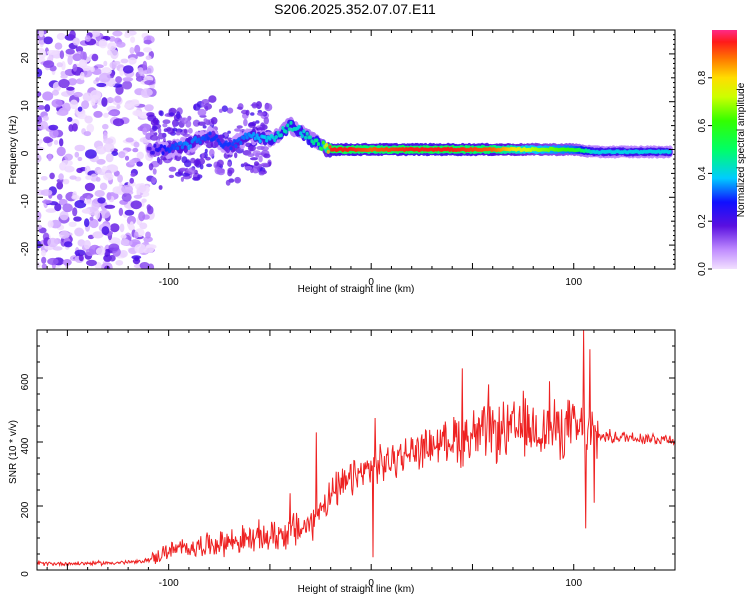 This screenshot has width=750, height=600. What do you see at coordinates (356, 589) in the screenshot?
I see `snr-xlabel: Height of straight line (km)` at bounding box center [356, 589].